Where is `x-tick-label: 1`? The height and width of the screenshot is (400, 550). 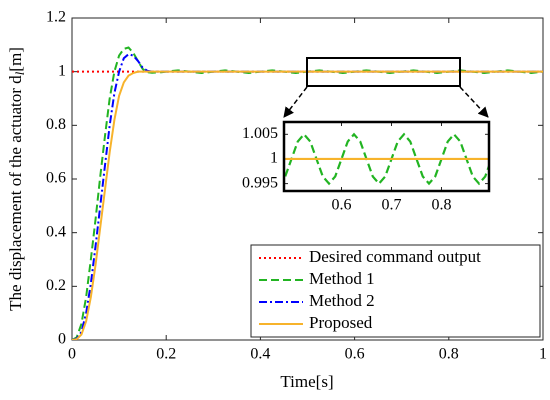
x-tick-label: 1 is located at coordinates (543, 354).